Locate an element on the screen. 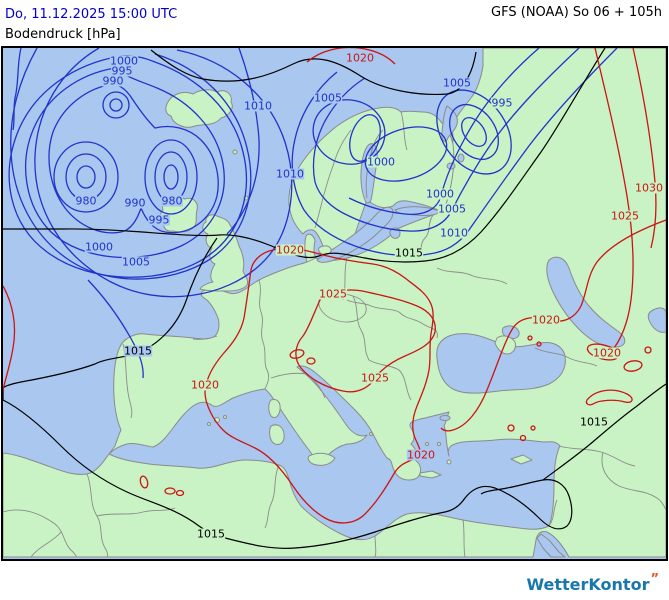 This screenshot has height=600, width=669. brand-text: WetterKontor is located at coordinates (588, 584).